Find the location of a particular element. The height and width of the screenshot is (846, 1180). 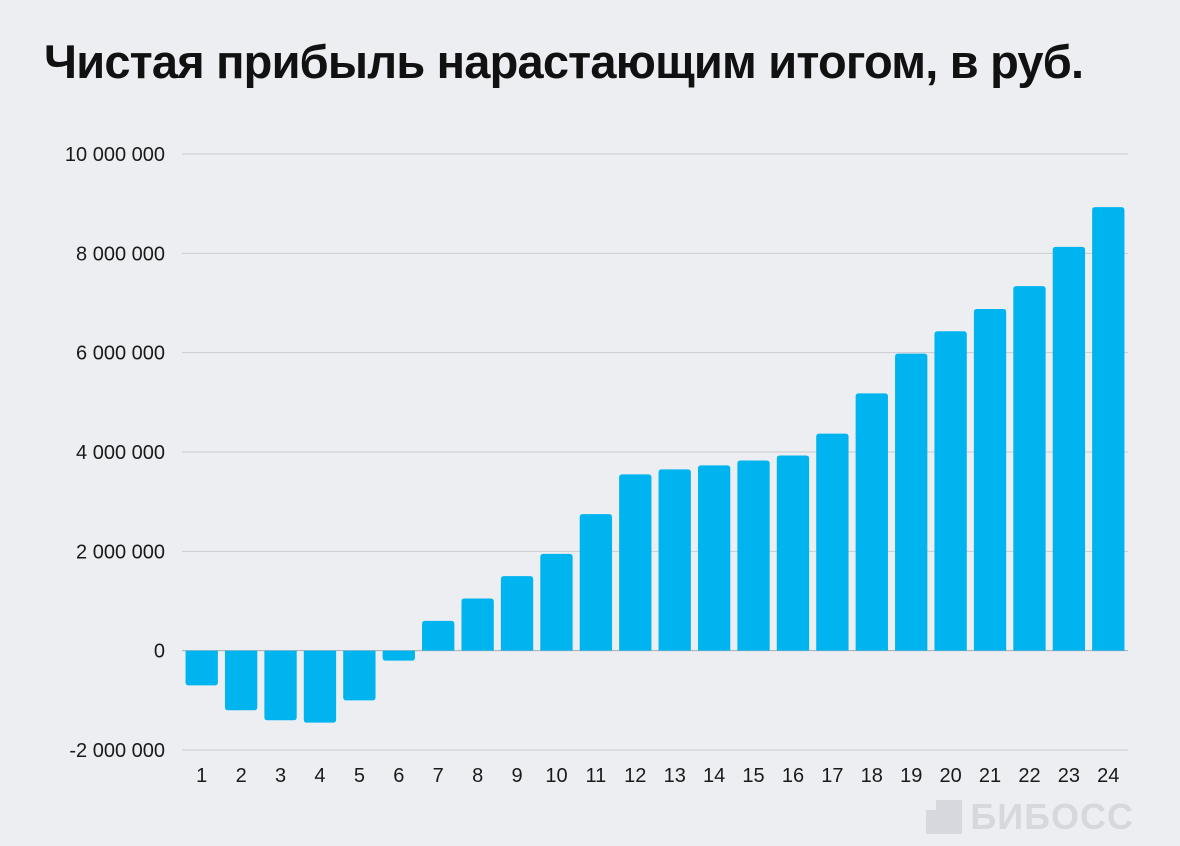

x-tick-label: 20 is located at coordinates (951, 776).